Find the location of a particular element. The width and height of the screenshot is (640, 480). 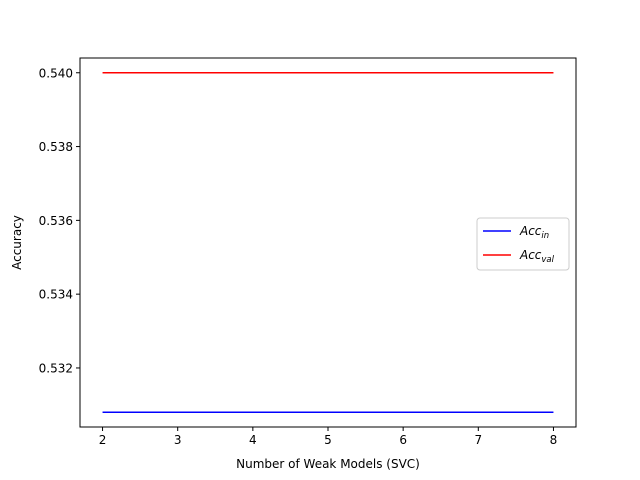

y-tick-label: 0.536 is located at coordinates (56, 221).